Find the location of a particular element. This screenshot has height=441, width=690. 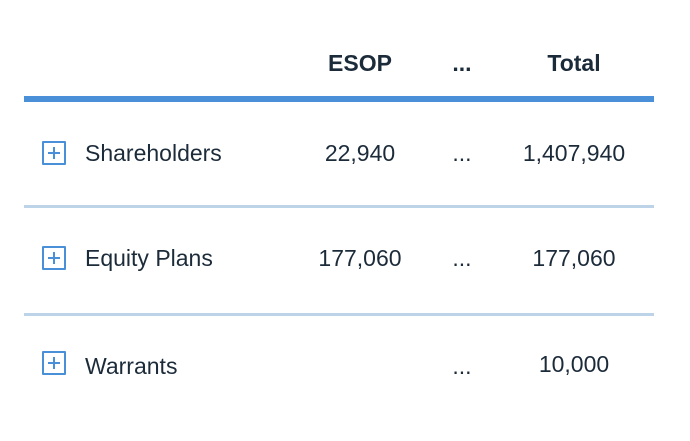

header-divider is located at coordinates (339, 99).